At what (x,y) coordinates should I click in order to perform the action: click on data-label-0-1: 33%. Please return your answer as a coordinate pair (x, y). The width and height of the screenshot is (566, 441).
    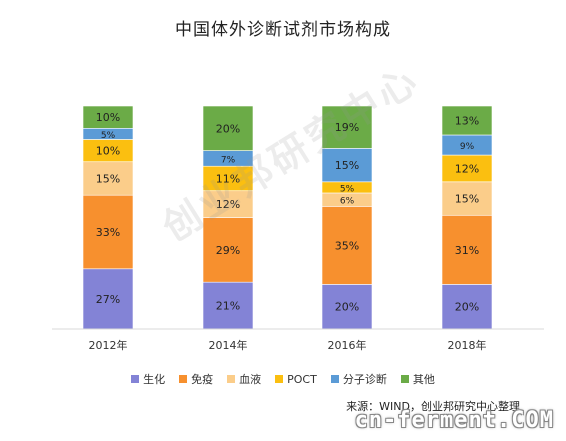
    Looking at the image, I should click on (108, 232).